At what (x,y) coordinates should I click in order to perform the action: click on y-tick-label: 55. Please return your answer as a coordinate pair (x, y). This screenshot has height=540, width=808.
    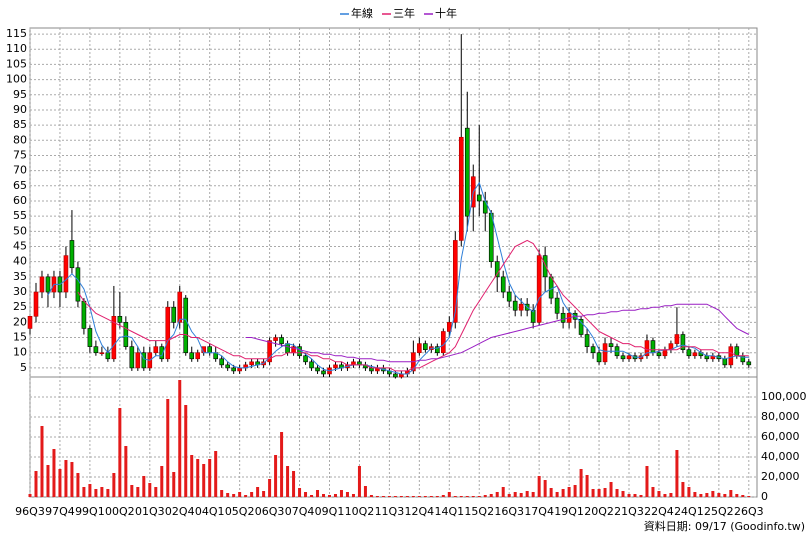
    Looking at the image, I should click on (20, 215).